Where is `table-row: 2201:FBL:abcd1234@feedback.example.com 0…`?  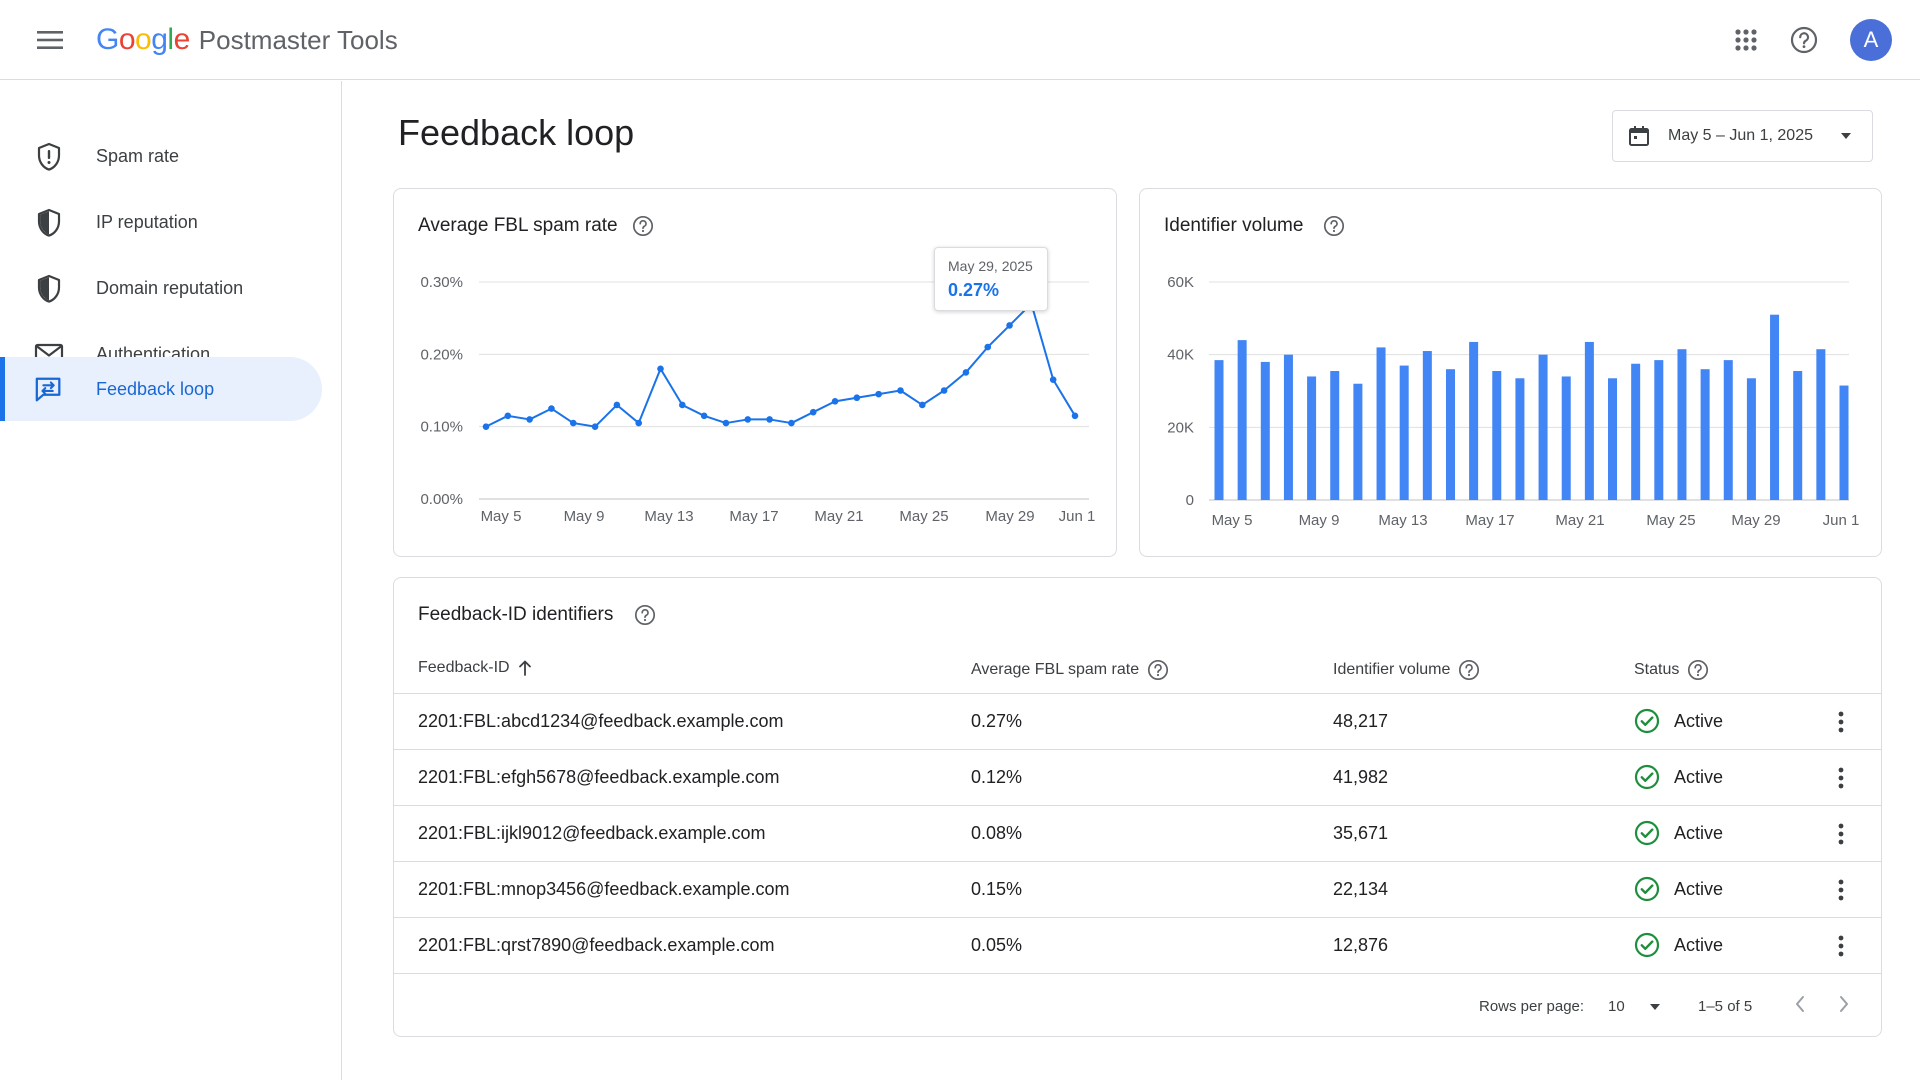 table-row: 2201:FBL:abcd1234@feedback.example.com 0… is located at coordinates (1138, 721).